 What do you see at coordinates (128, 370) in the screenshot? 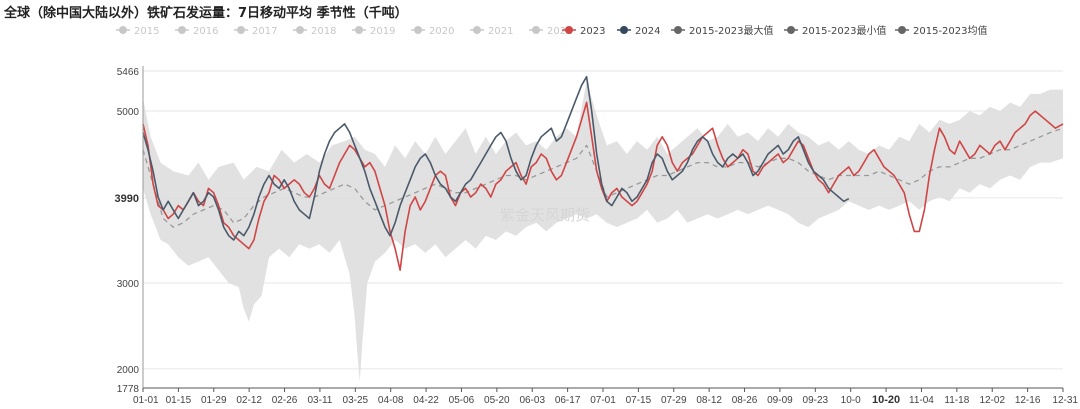
I see `y-tick-label: 2000` at bounding box center [128, 370].